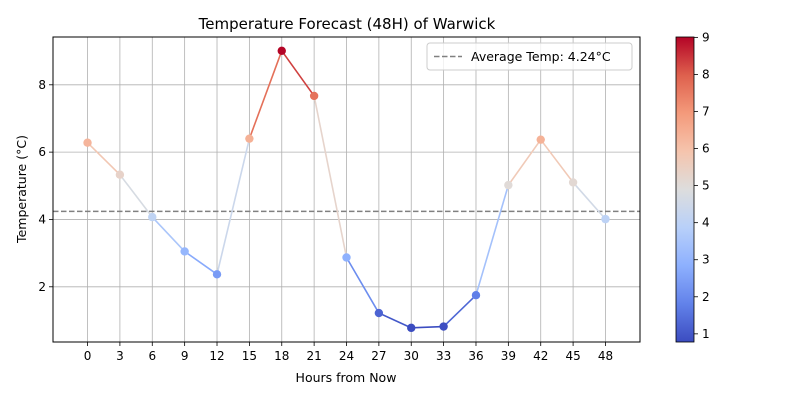 The image size is (800, 400). What do you see at coordinates (706, 111) in the screenshot?
I see `colorbar-tick-label: 7` at bounding box center [706, 111].